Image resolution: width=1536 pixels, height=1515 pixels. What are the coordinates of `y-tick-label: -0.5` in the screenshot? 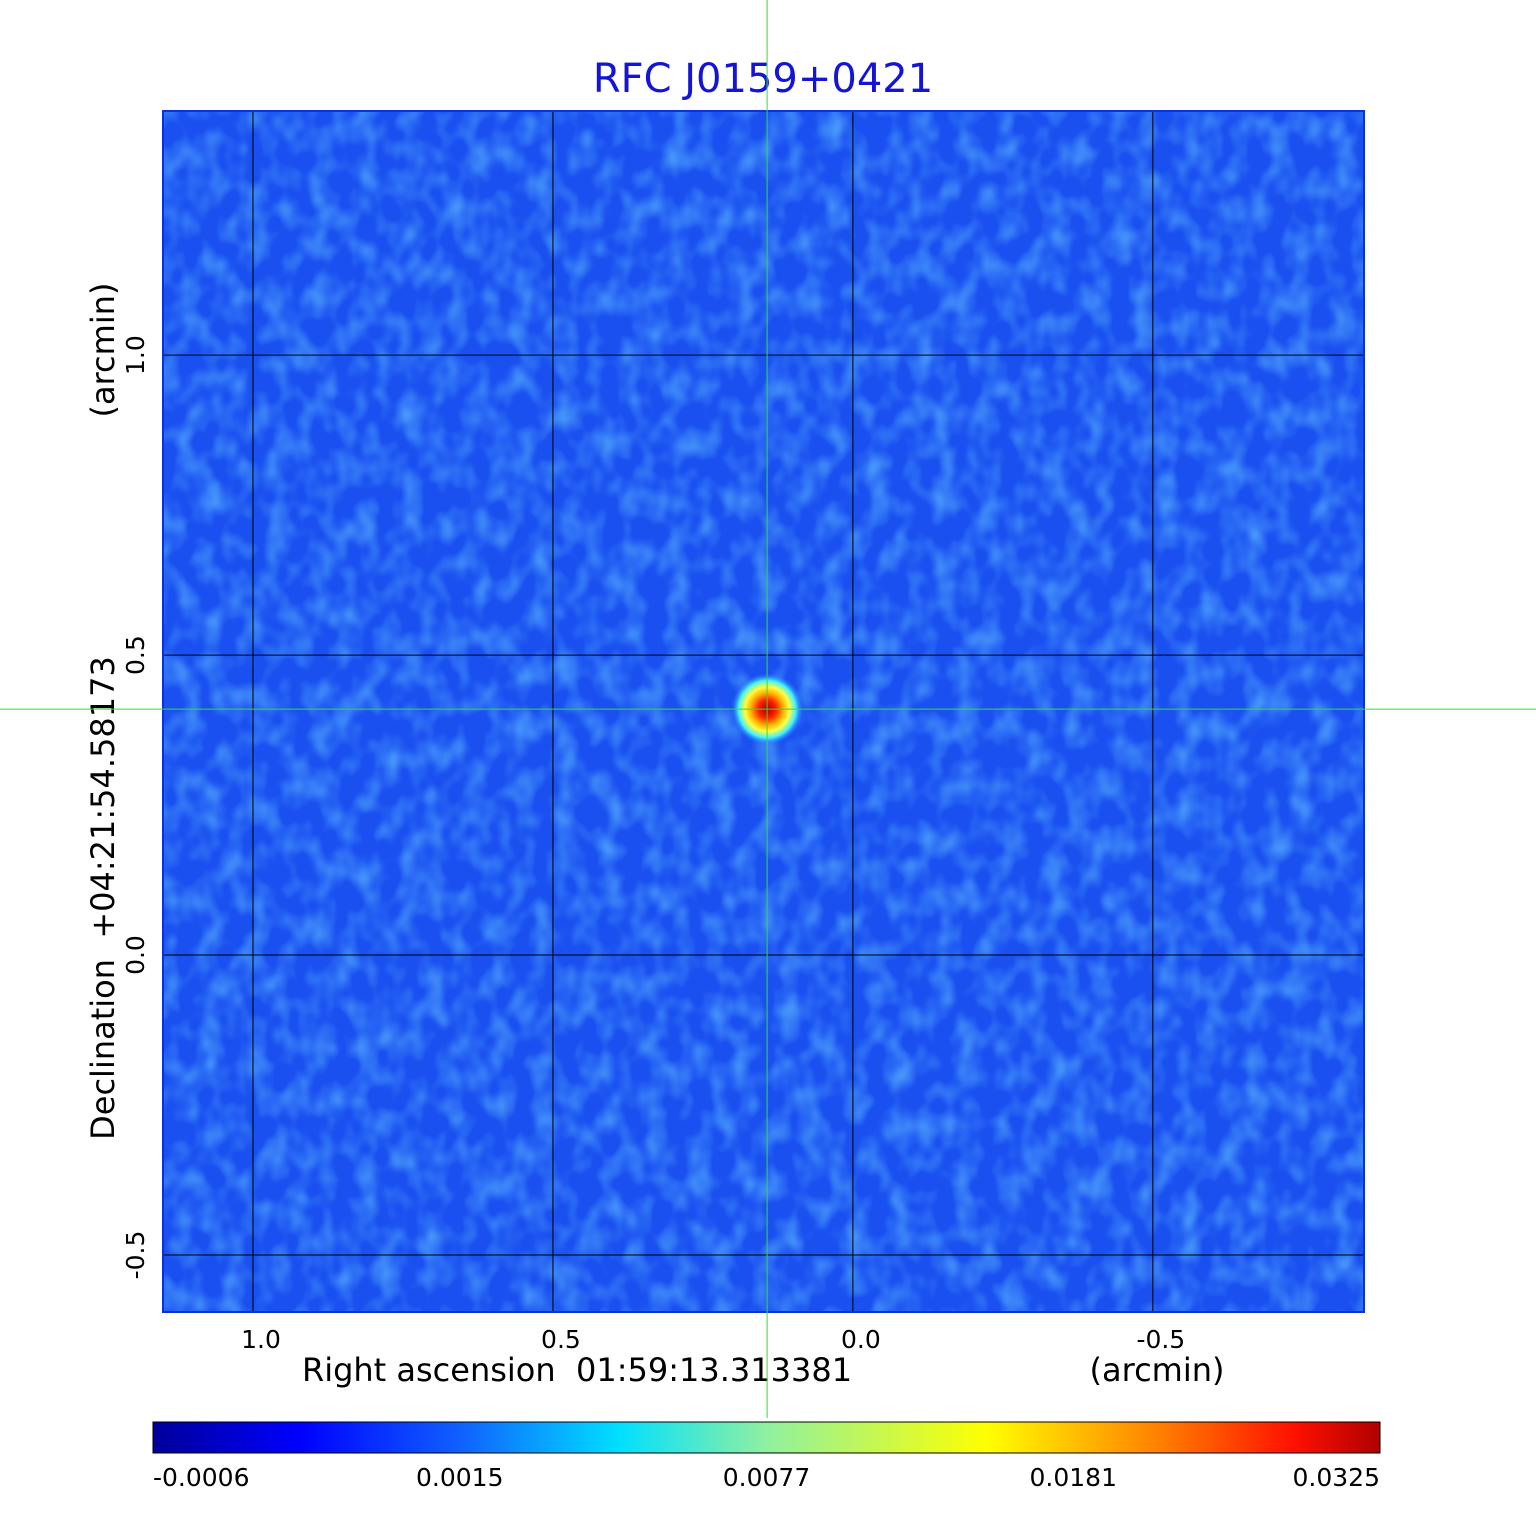 It's located at (135, 1255).